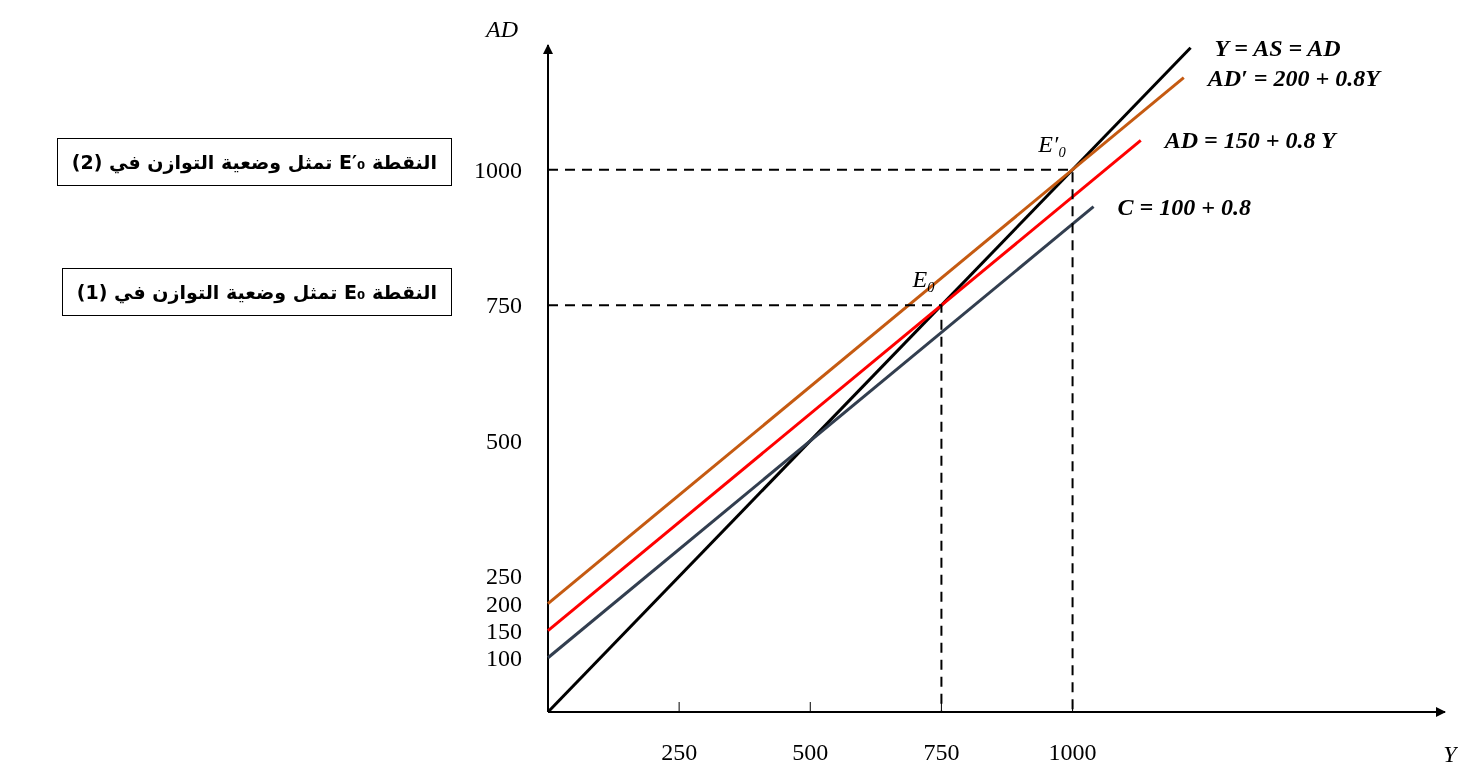 This screenshot has width=1458, height=762. Describe the element at coordinates (504, 603) in the screenshot. I see `y-tick-label: 200` at that location.